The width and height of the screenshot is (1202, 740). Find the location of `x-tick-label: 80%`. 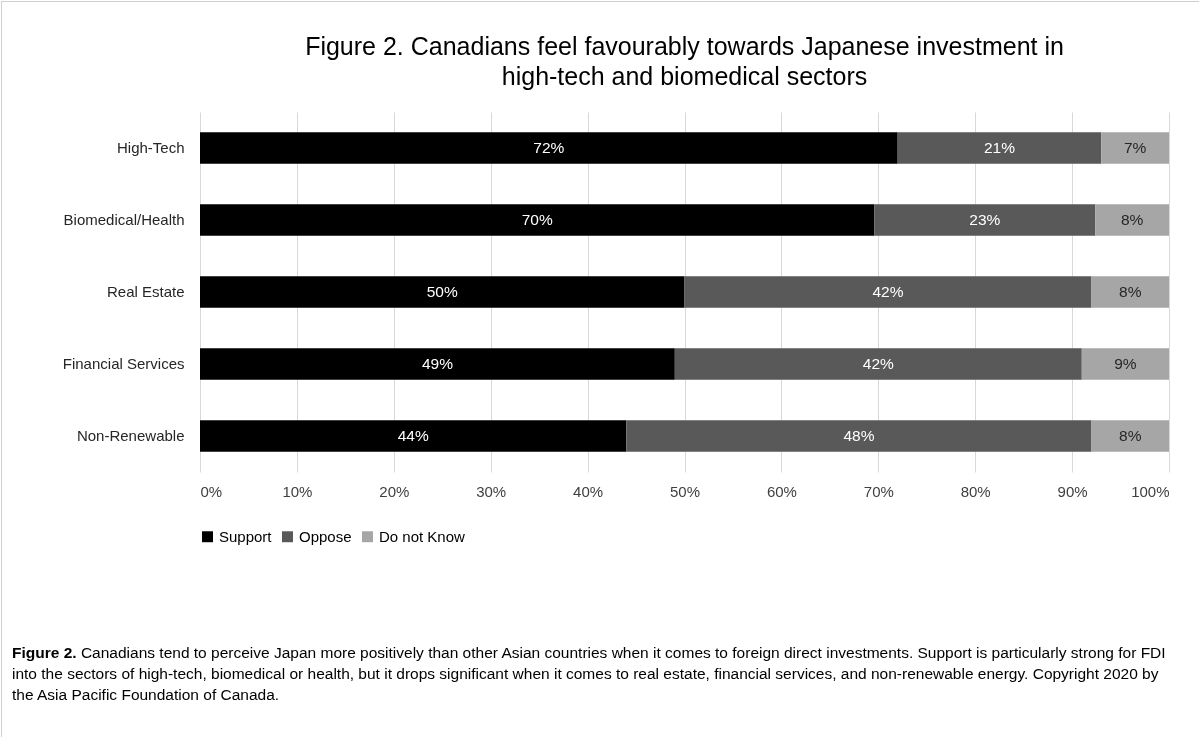

x-tick-label: 80% is located at coordinates (975, 491).